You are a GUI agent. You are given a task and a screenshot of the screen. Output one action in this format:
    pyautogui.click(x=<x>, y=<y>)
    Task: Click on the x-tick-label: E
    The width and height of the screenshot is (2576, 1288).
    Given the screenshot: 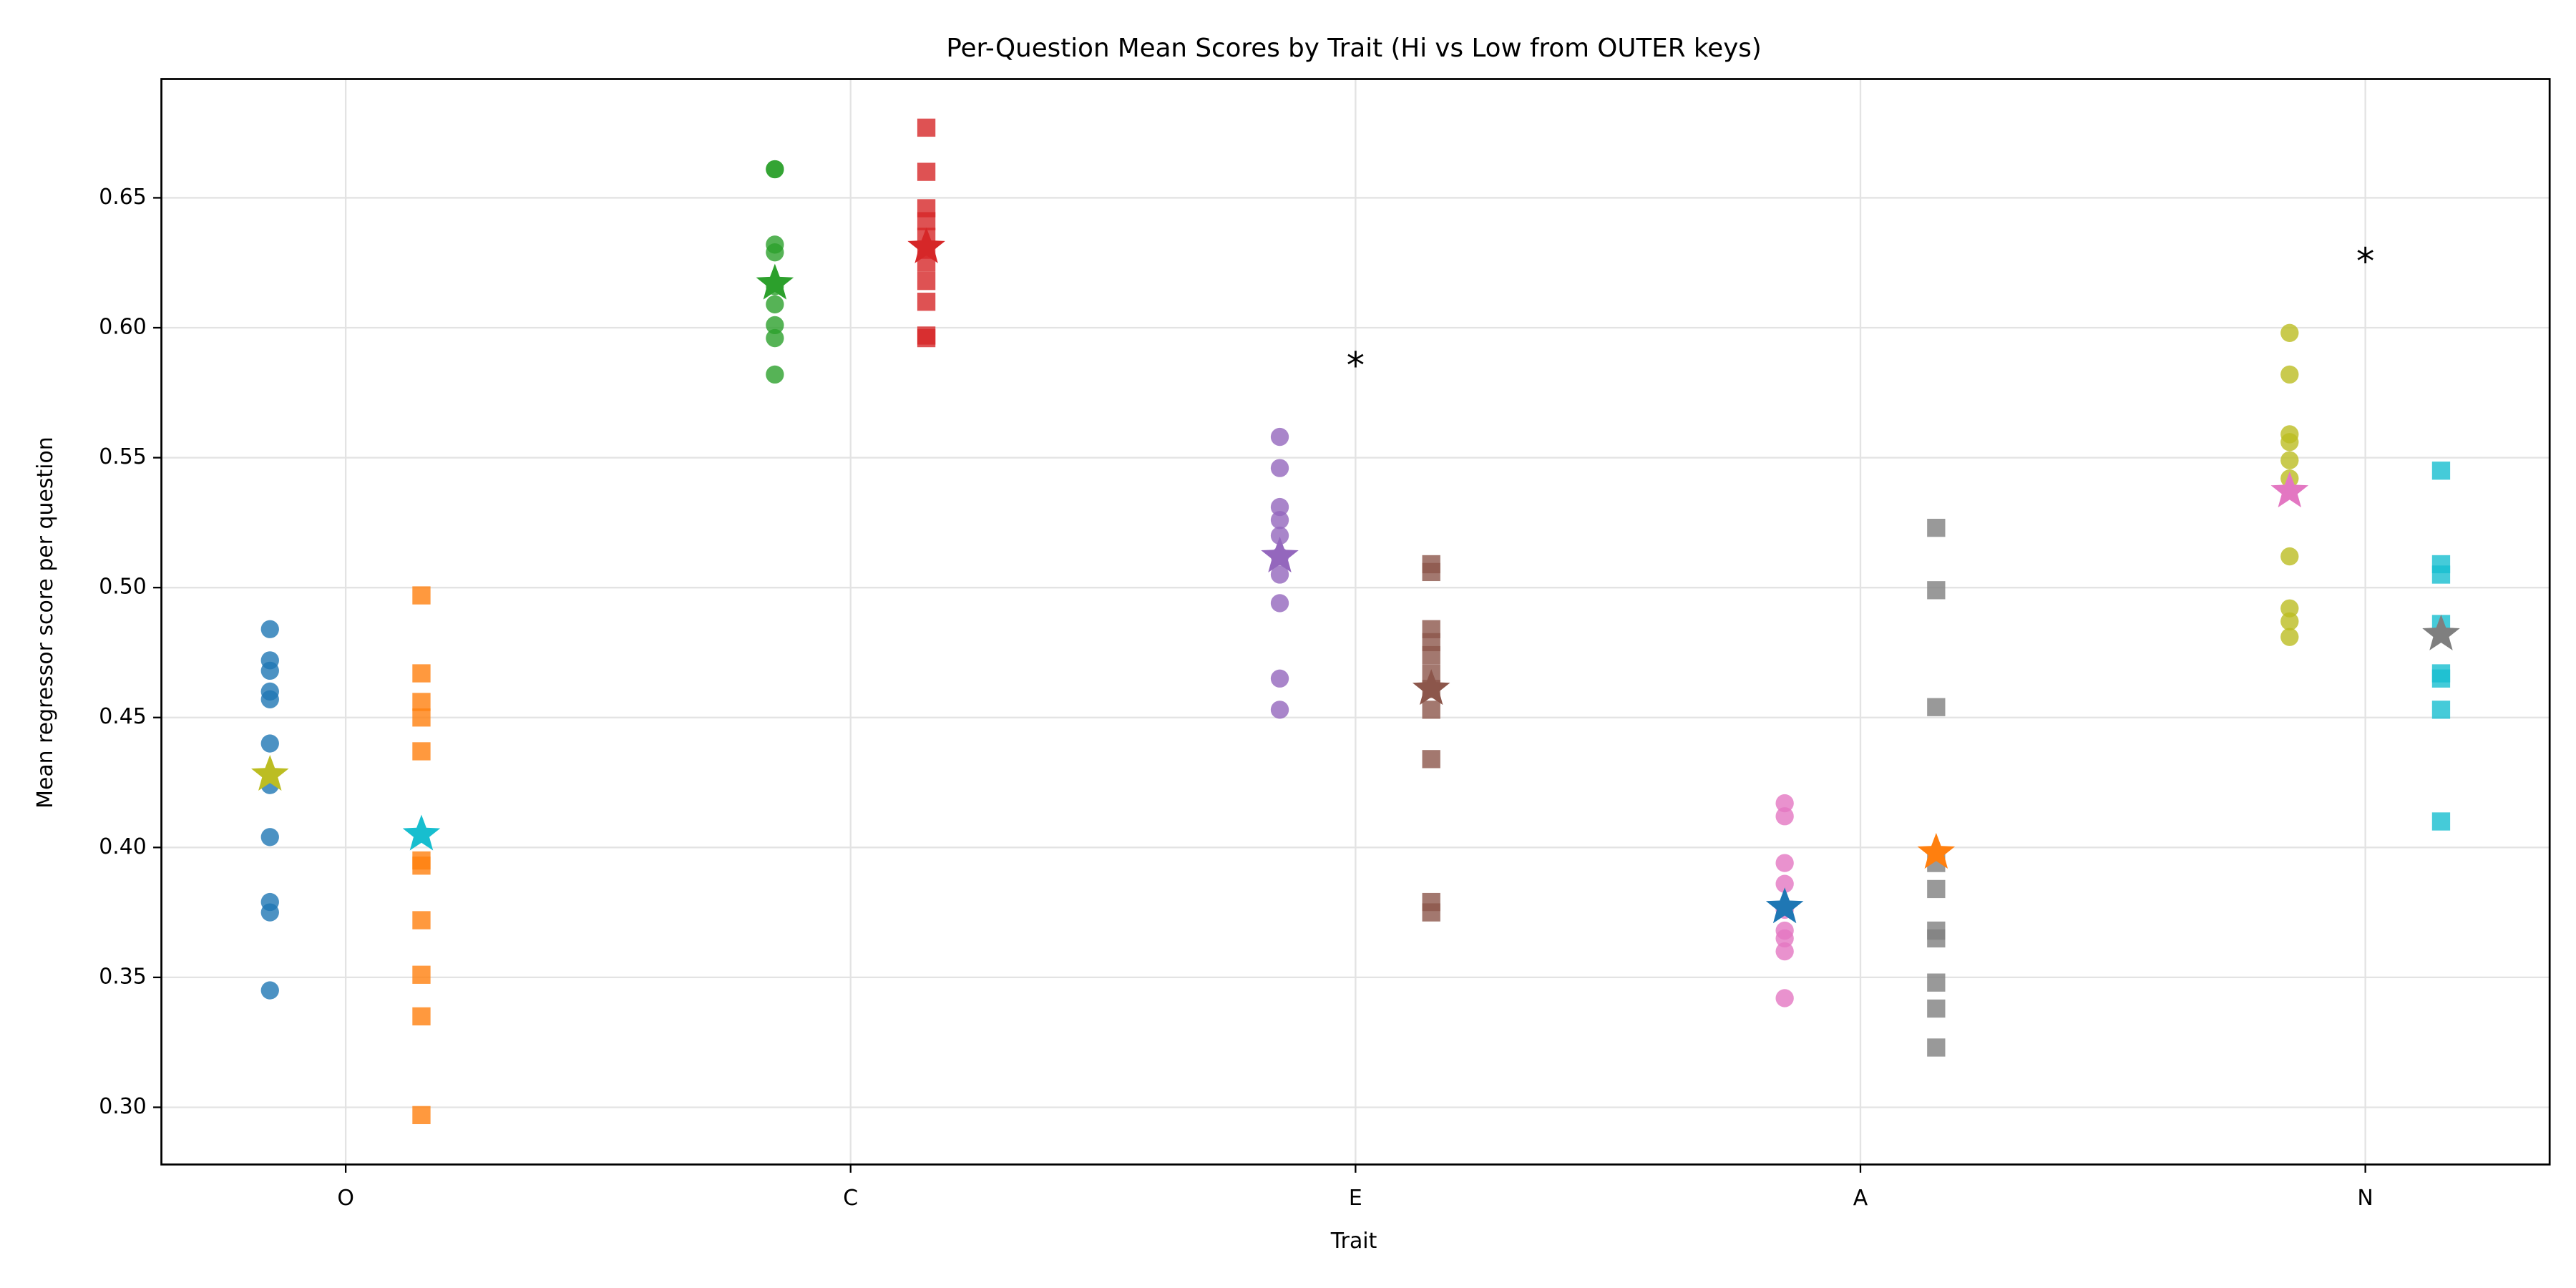 What is the action you would take?
    pyautogui.click(x=1355, y=1198)
    